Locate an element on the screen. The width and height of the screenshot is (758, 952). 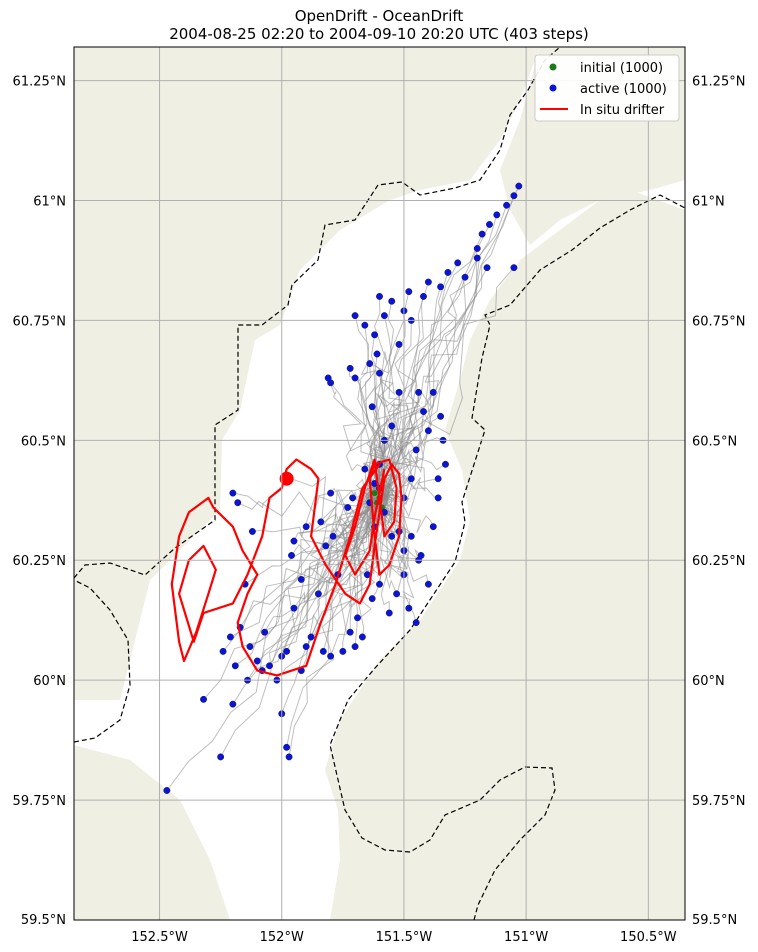
x-tick-labels: 152.5°W 152°W 151.5°W 151°W 150.5°W is located at coordinates (404, 937).